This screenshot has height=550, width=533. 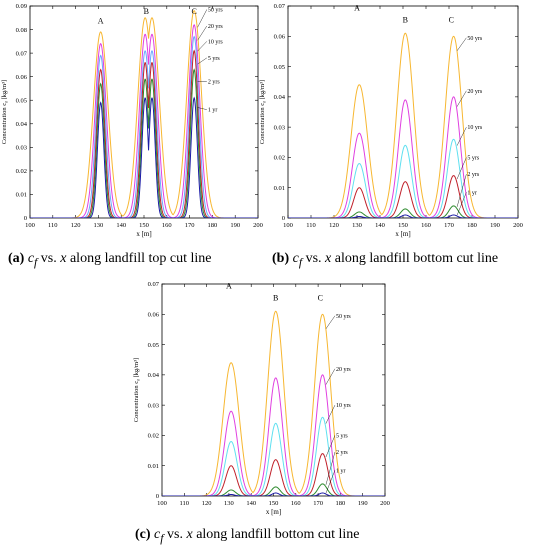 What do you see at coordinates (357, 225) in the screenshot?
I see `x-tick-label: 130` at bounding box center [357, 225].